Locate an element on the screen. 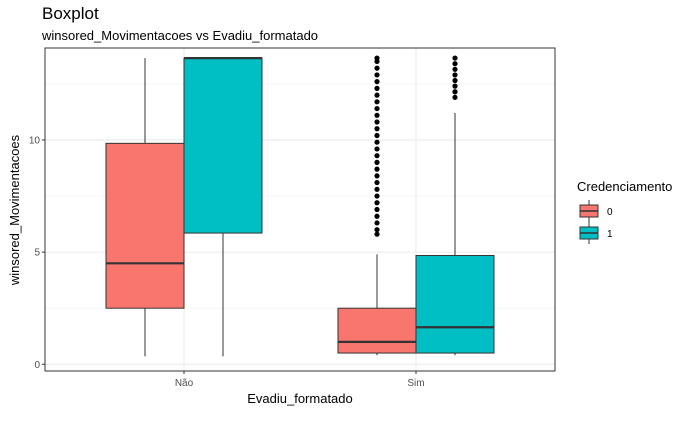  y-tick-label: 5 is located at coordinates (37, 253).